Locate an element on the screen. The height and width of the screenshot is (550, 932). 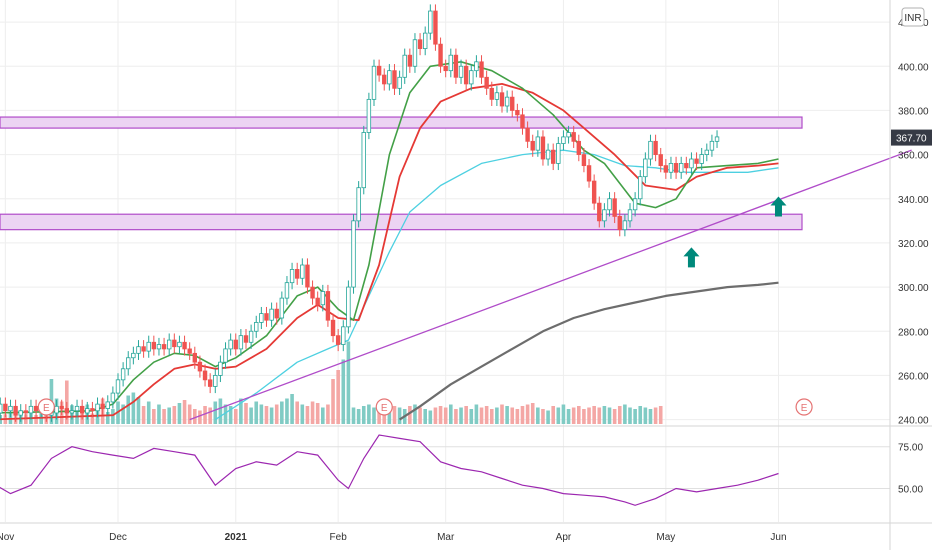
currency-badge: INR is located at coordinates (913, 17).